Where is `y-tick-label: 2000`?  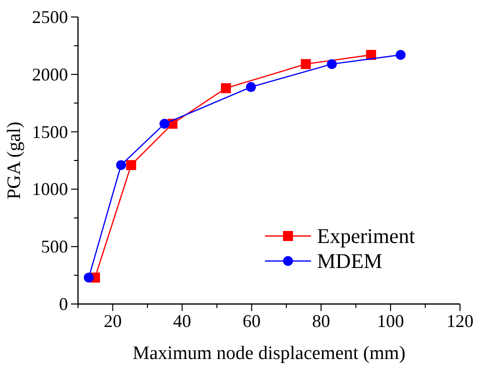 y-tick-label: 2000 is located at coordinates (50, 74).